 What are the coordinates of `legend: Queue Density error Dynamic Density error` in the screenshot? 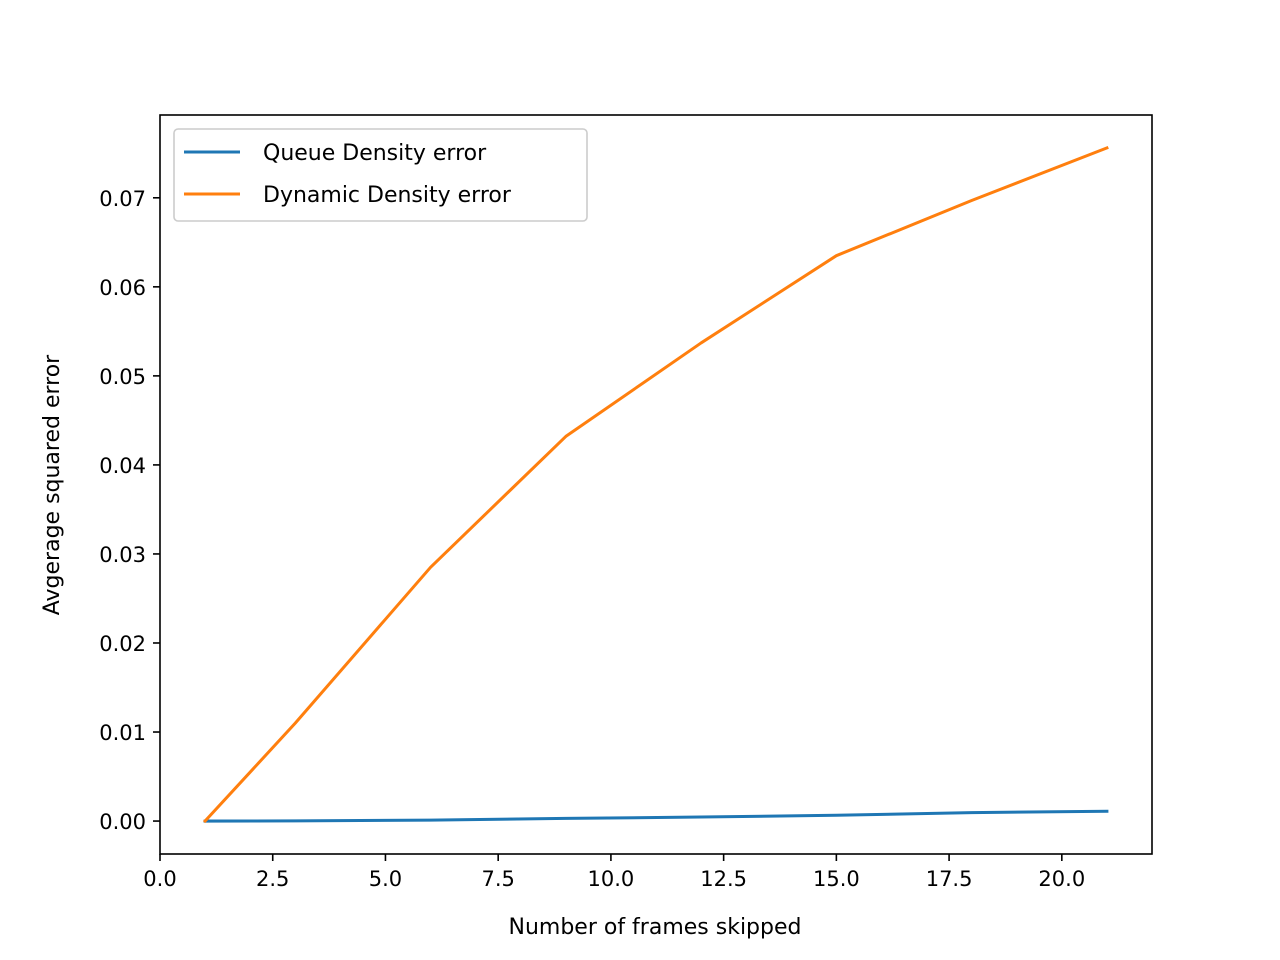 It's located at (380, 175).